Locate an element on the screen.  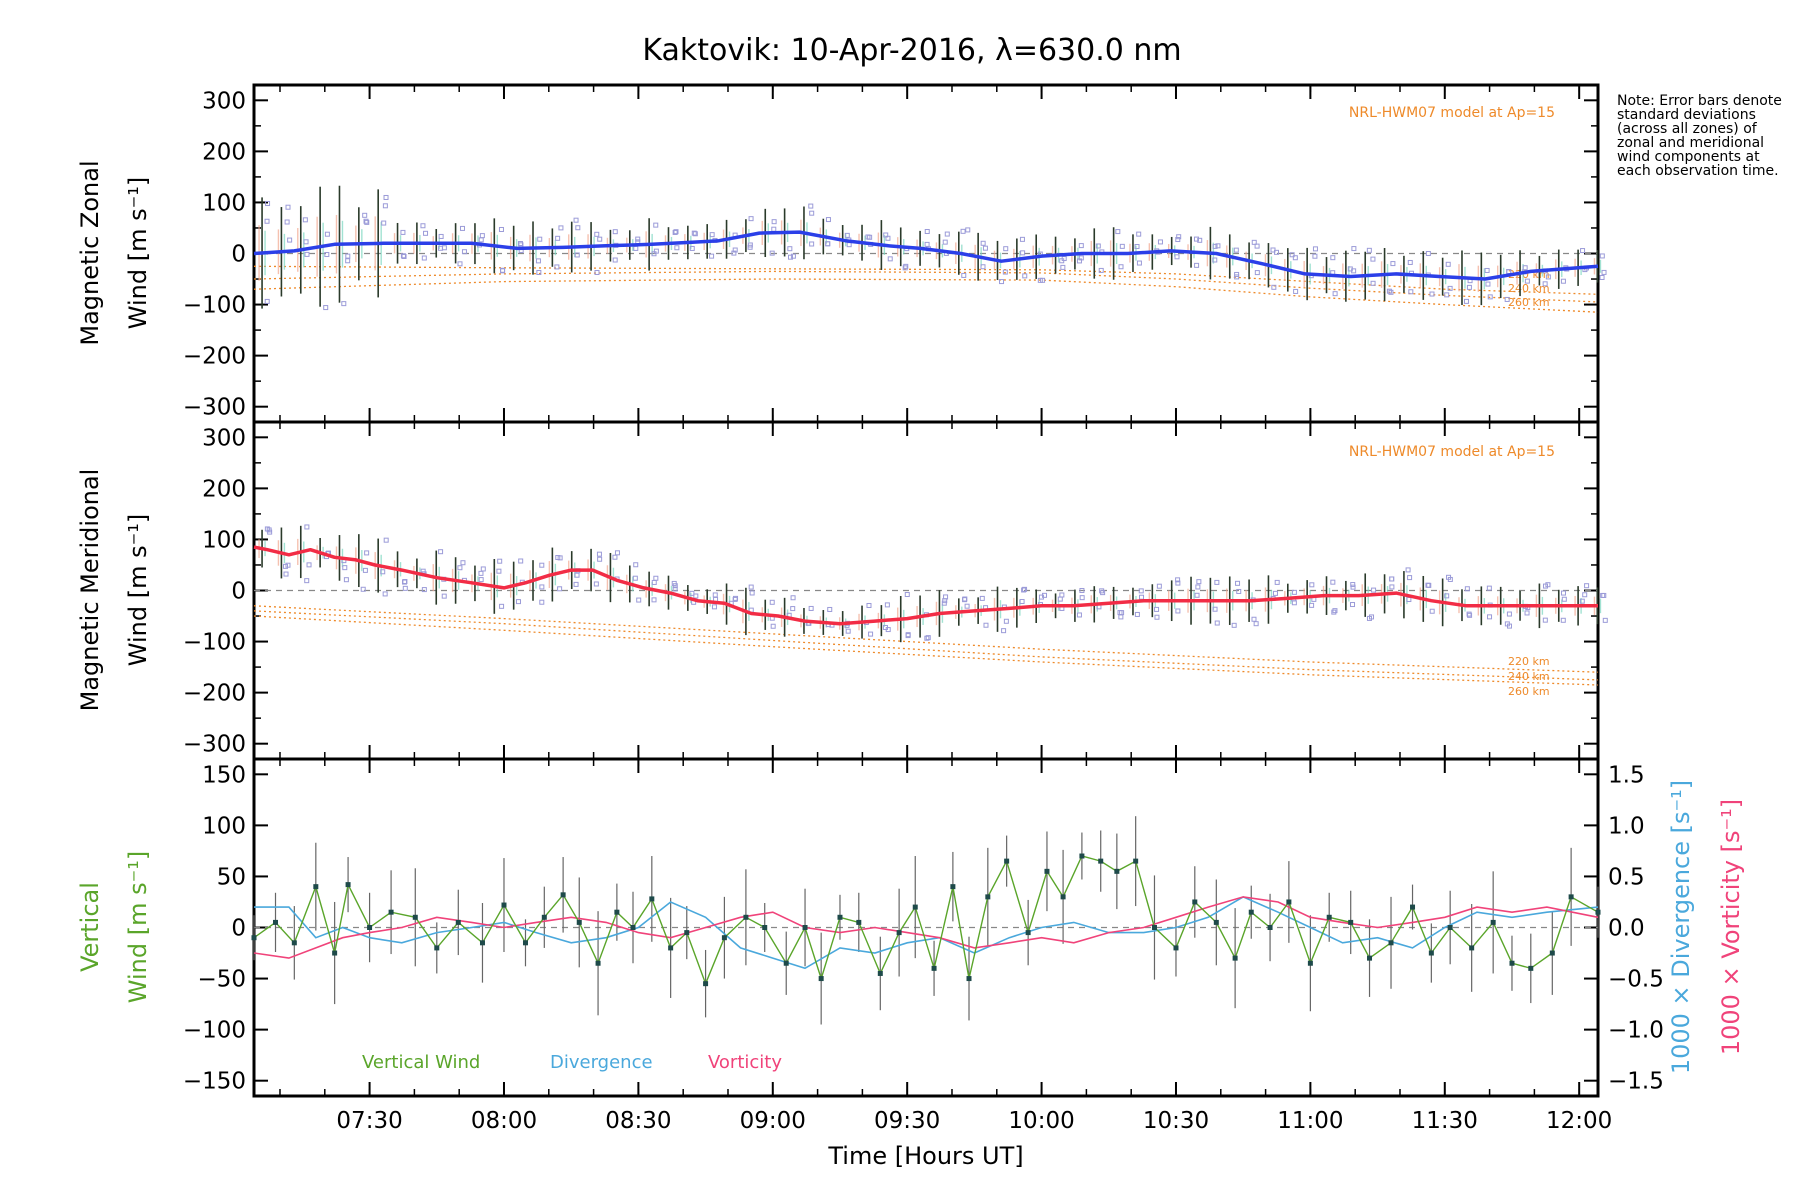
x-tick-label: 10:30 is located at coordinates (1176, 1121).